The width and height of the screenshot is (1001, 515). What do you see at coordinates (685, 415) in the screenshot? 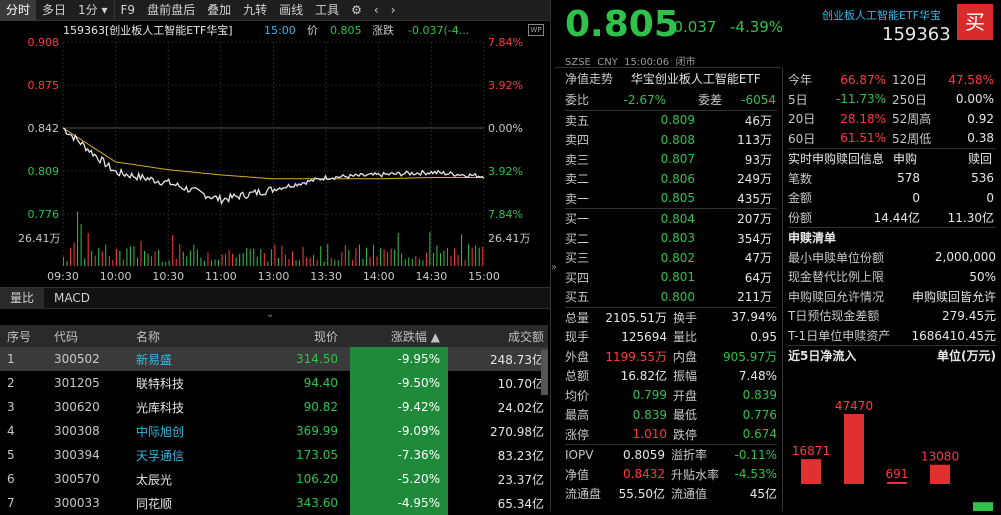
I see `stat-label: 最低` at bounding box center [685, 415].